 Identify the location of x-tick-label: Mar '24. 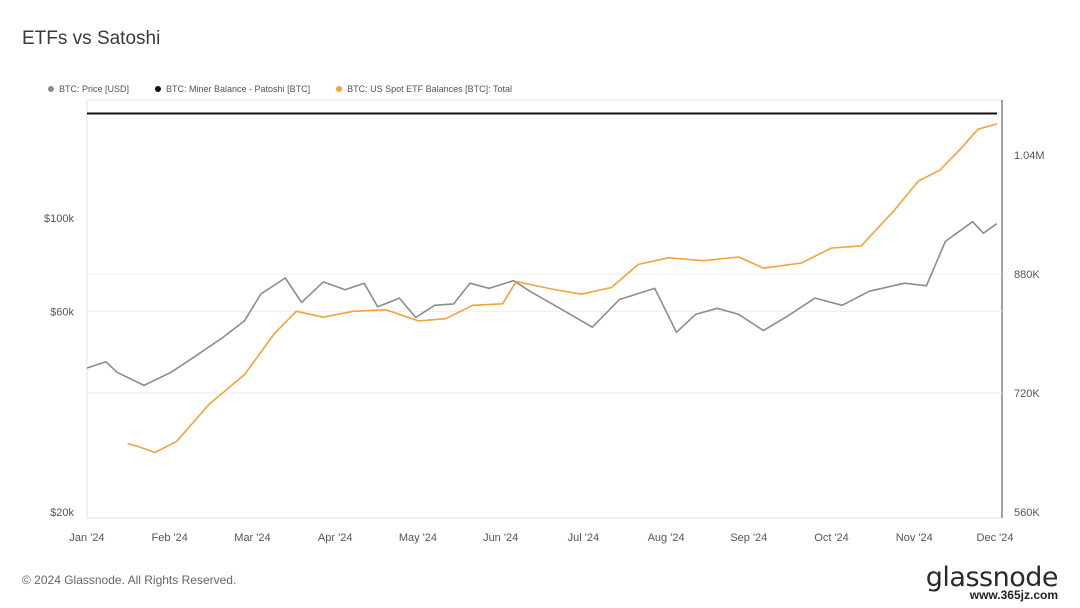
(252, 538).